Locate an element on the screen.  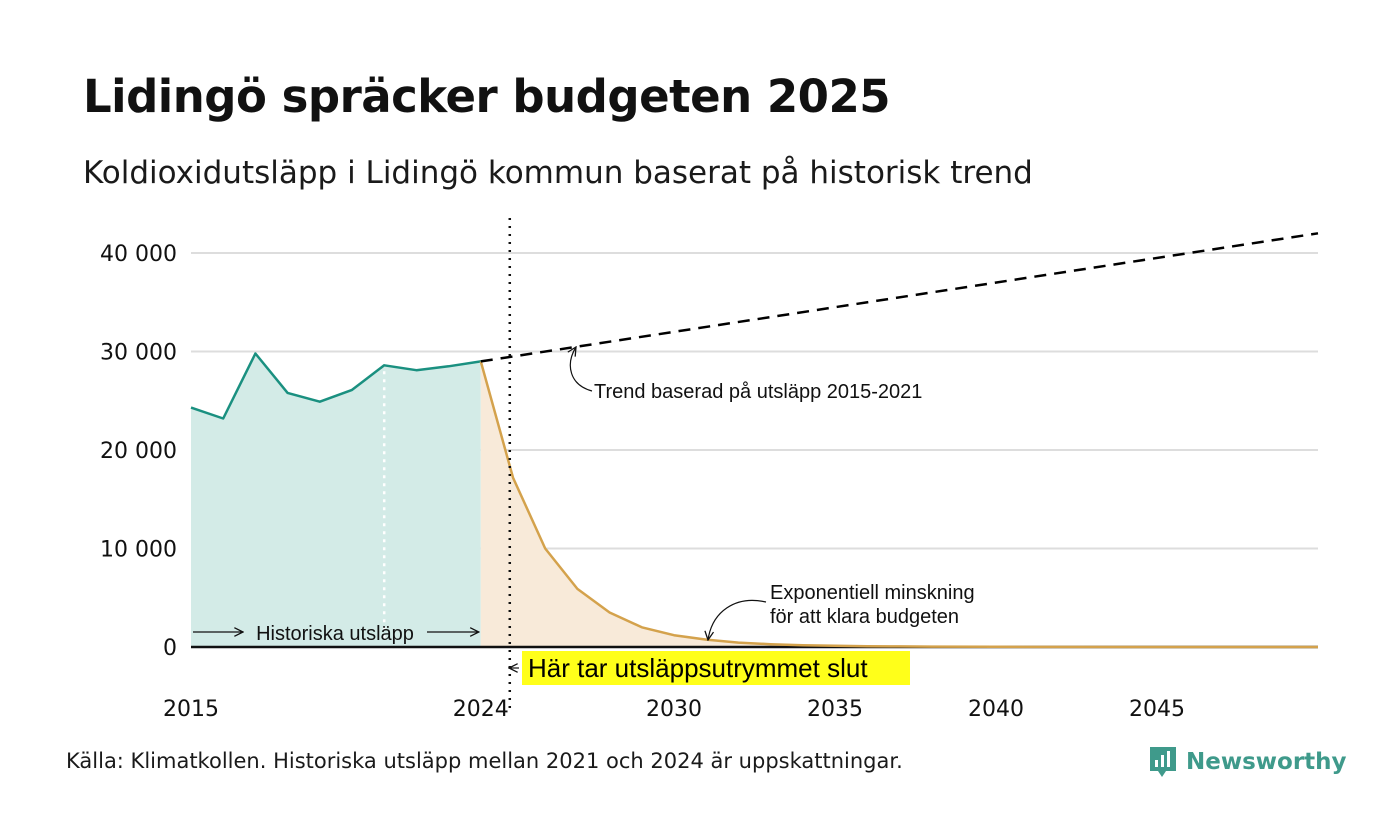
y-axis-ticks: 0 10 000 20 000 30 000 40 000 is located at coordinates (138, 451).